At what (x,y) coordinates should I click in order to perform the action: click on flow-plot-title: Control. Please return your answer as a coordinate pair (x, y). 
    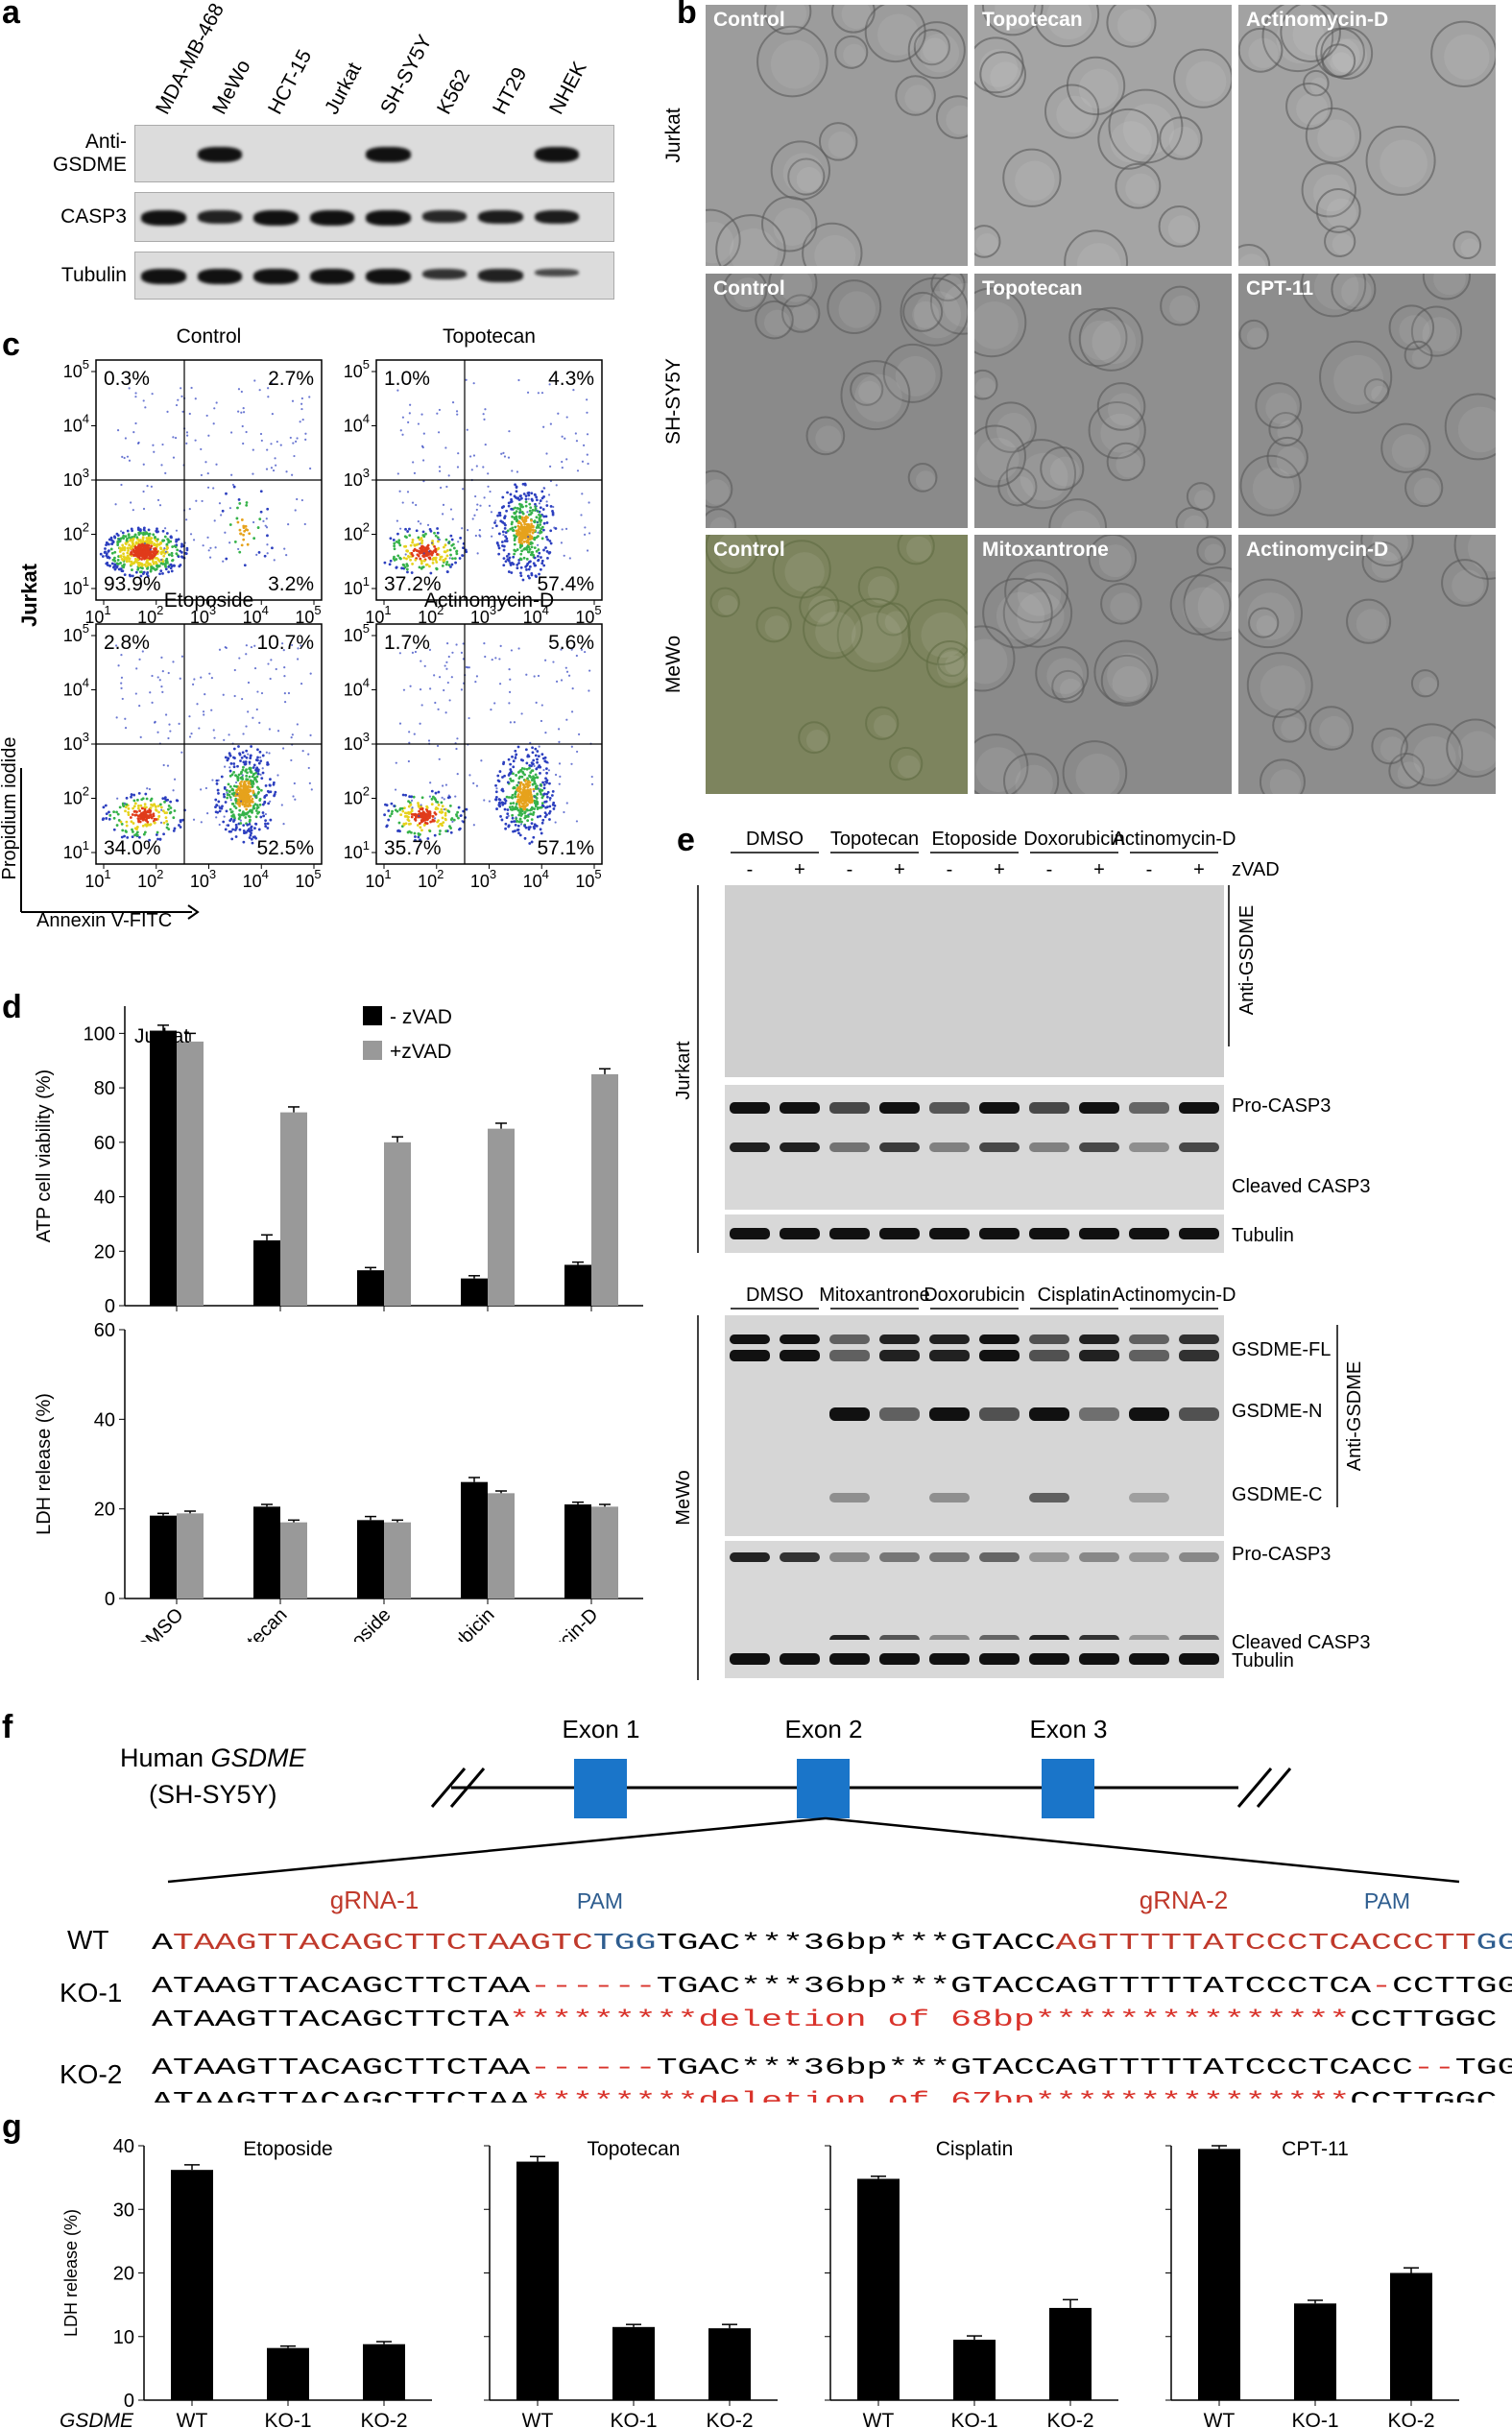
    Looking at the image, I should click on (209, 336).